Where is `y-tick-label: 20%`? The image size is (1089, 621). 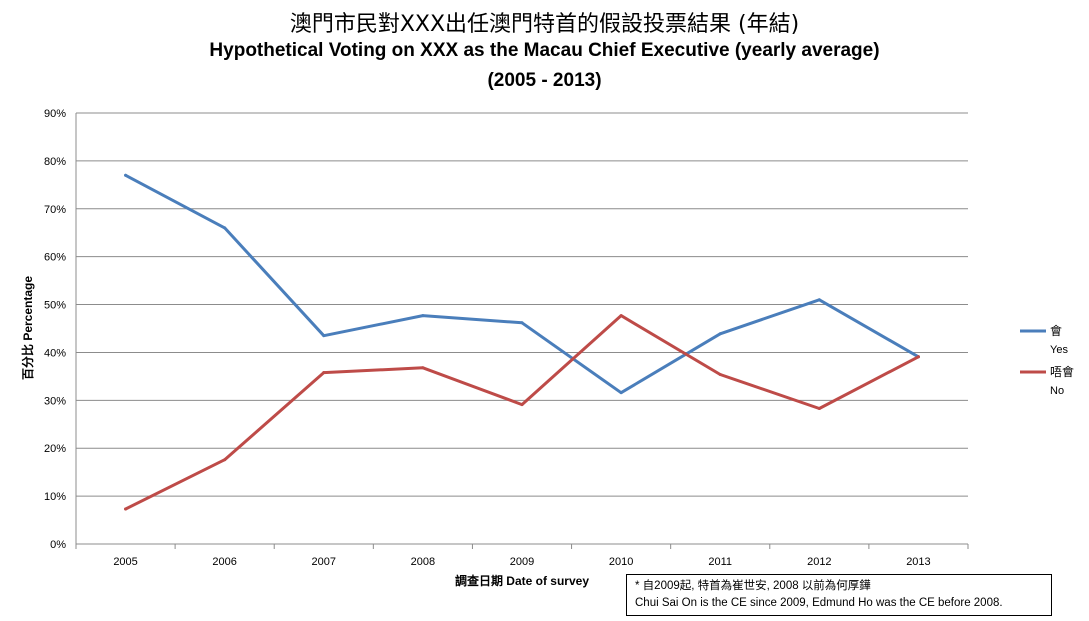
y-tick-label: 20% is located at coordinates (55, 449).